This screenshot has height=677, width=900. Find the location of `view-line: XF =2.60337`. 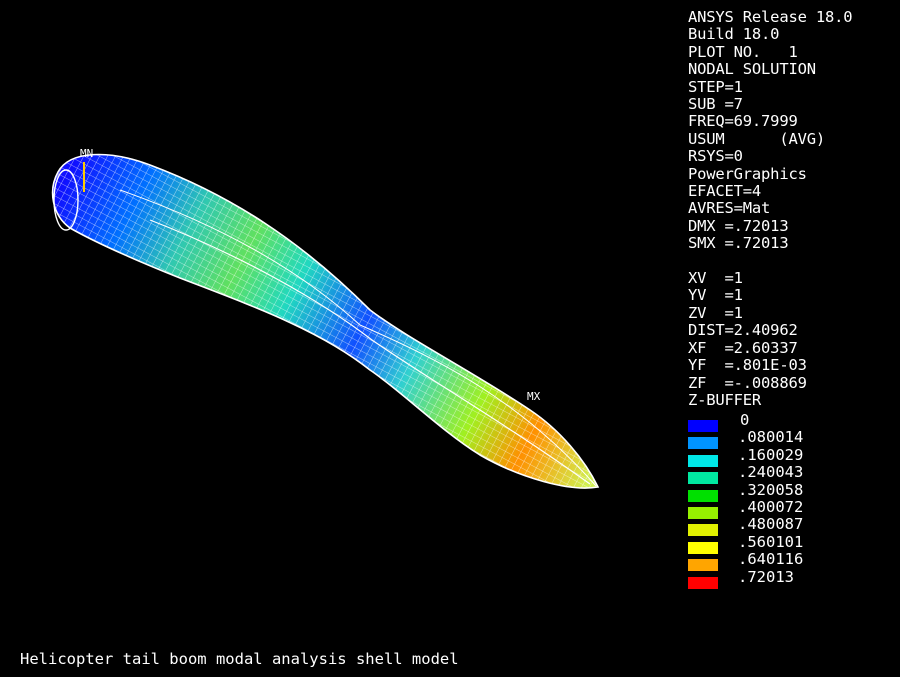

view-line: XF =2.60337 is located at coordinates (743, 347).